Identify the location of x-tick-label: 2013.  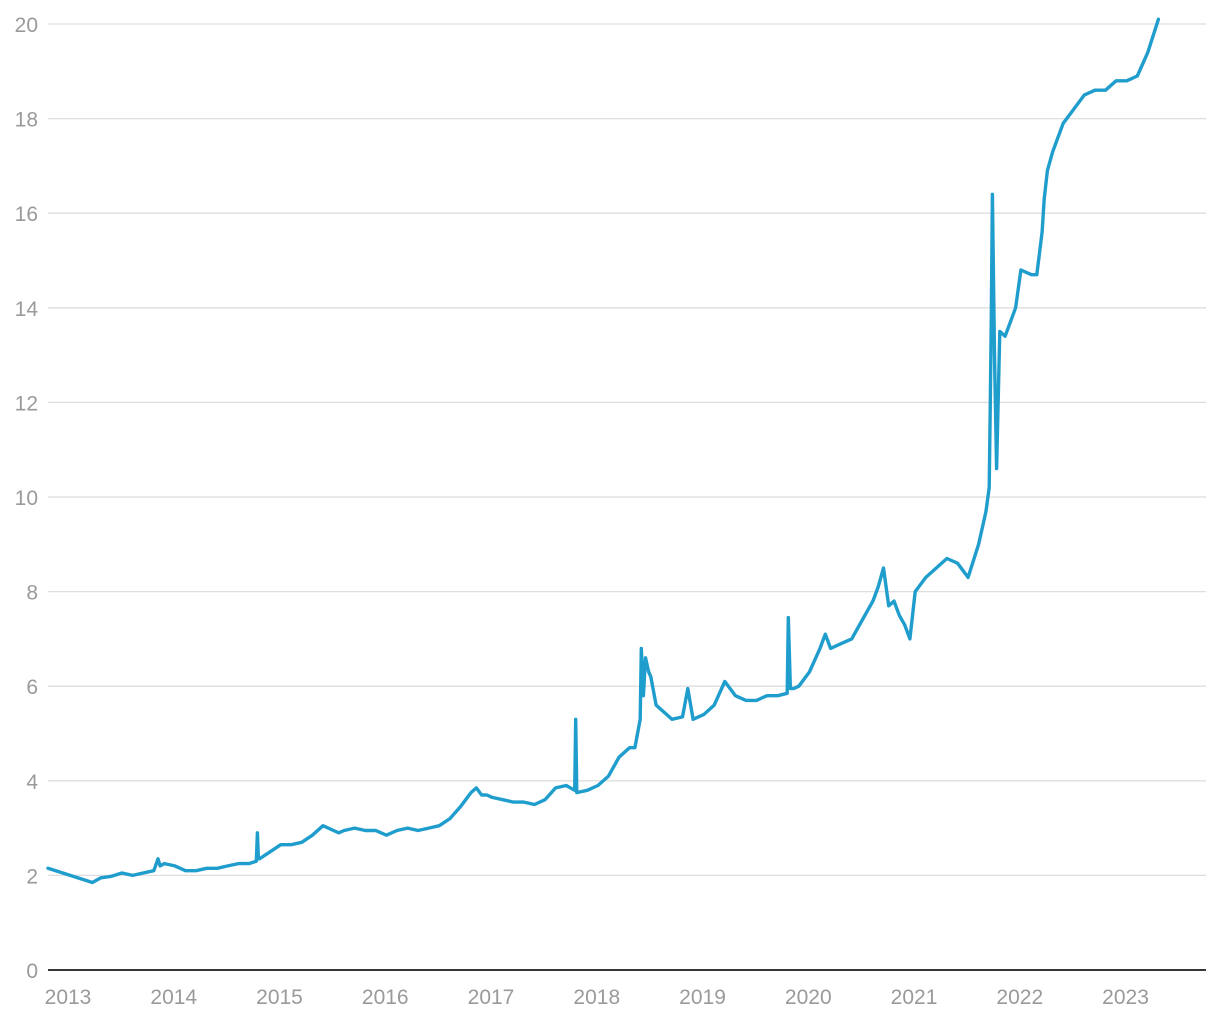
(68, 997).